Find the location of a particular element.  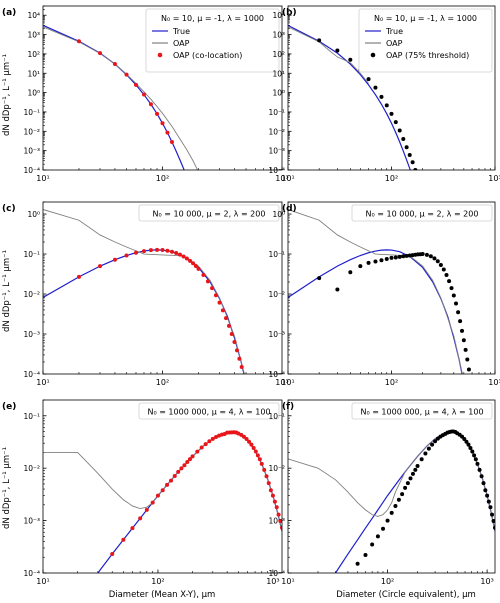

legend-entry: OAP (co-location) is located at coordinates (207, 55).